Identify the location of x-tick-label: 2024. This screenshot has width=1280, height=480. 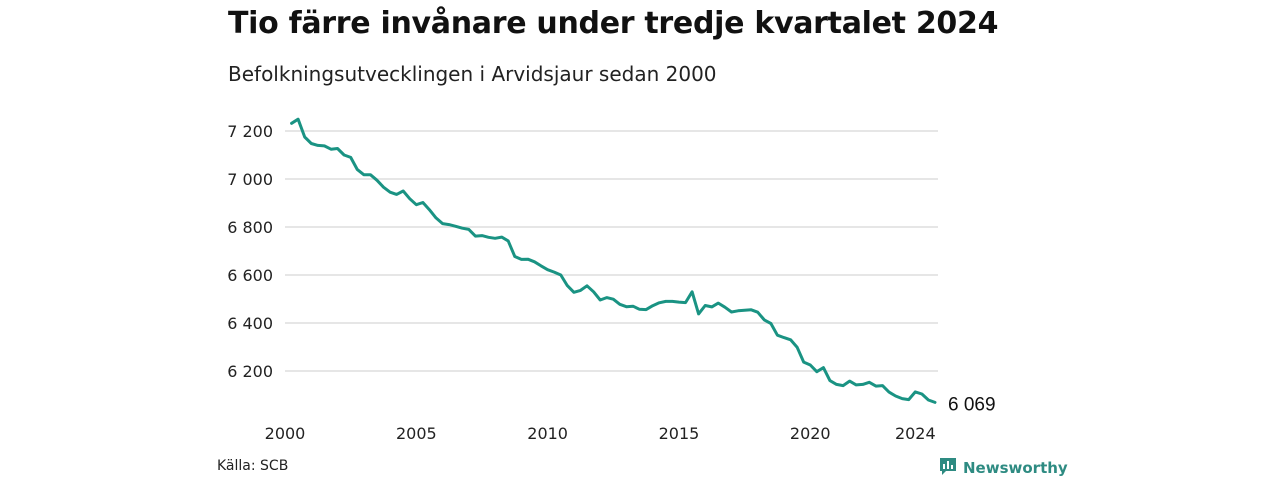
(915, 433).